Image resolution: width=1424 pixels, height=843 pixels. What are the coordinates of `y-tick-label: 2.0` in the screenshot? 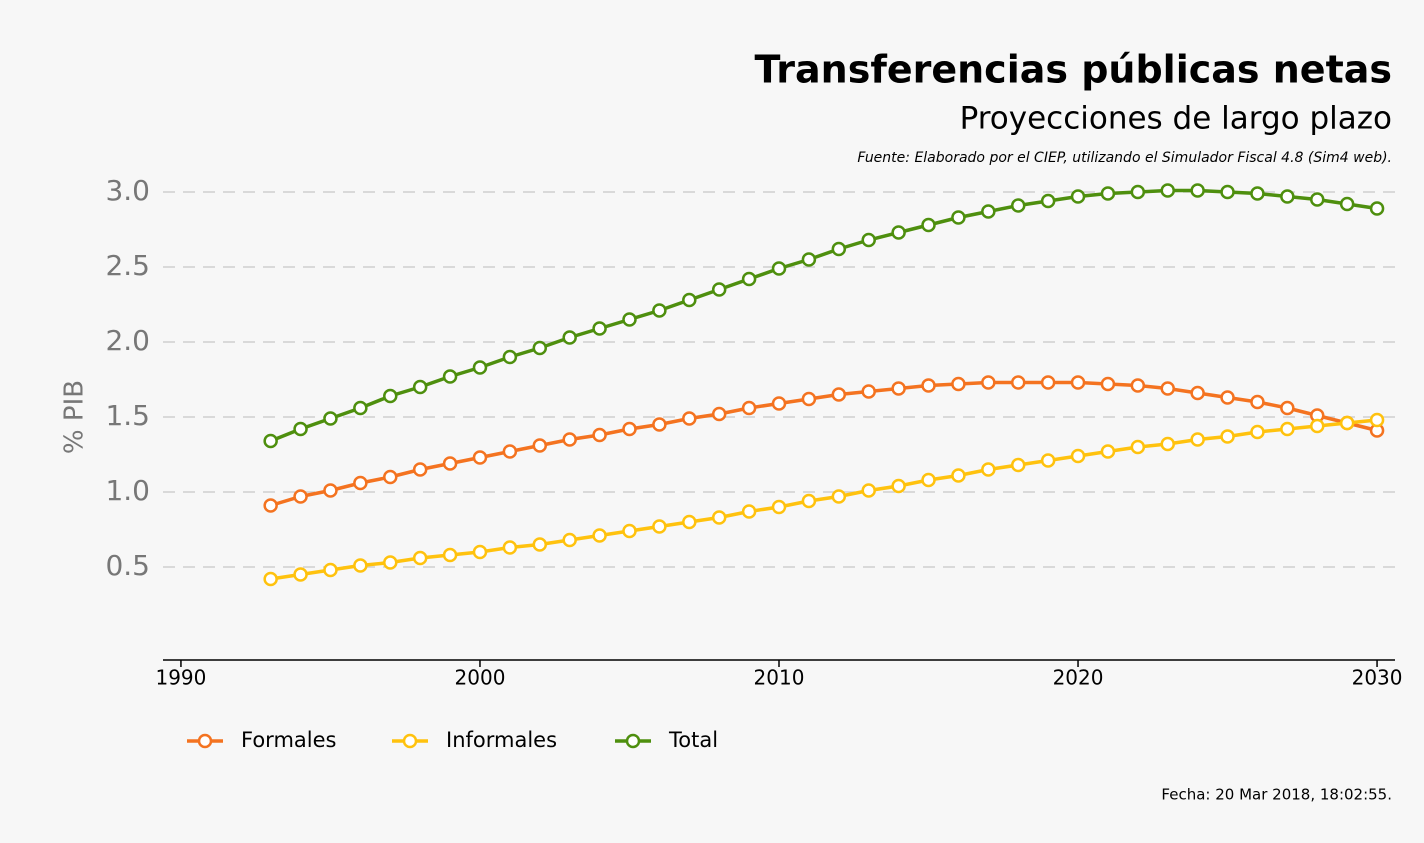 It's located at (127, 340).